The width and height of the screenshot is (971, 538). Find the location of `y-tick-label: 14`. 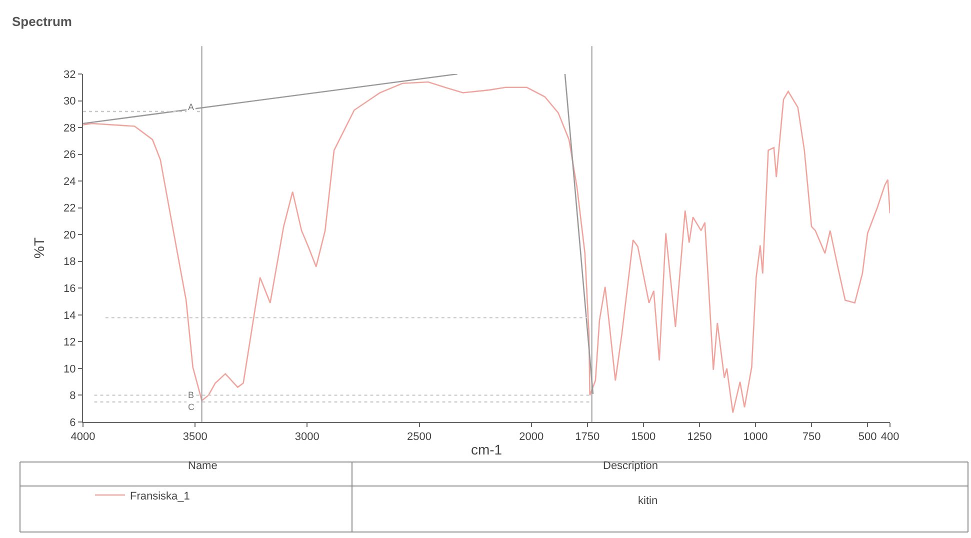

y-tick-label: 14 is located at coordinates (70, 316).